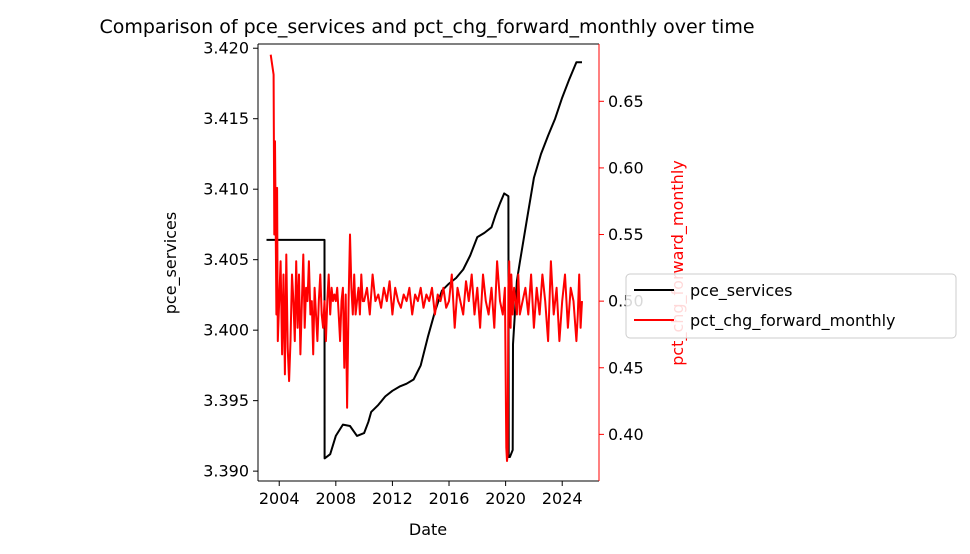 This screenshot has width=970, height=554. Describe the element at coordinates (562, 498) in the screenshot. I see `x-tick-label: 2024` at that location.